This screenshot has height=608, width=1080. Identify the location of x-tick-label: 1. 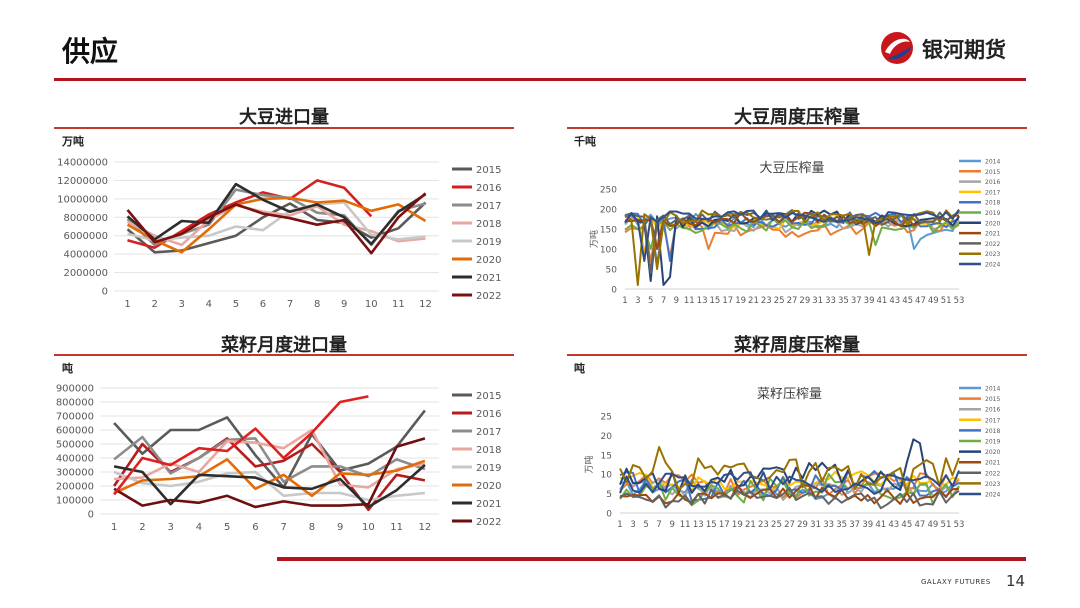
(127, 304).